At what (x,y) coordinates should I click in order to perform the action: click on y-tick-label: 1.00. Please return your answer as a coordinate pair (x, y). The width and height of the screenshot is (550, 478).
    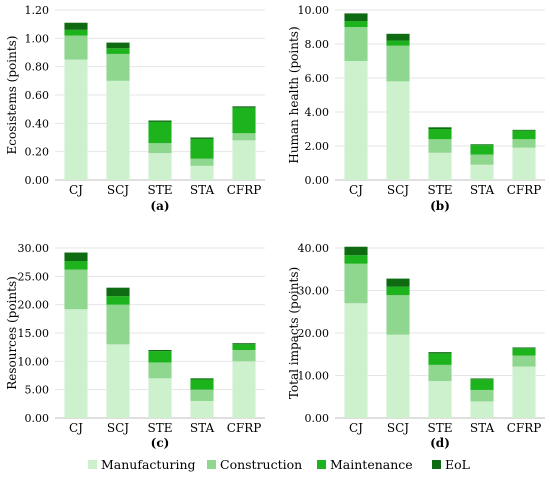
    Looking at the image, I should click on (37, 38).